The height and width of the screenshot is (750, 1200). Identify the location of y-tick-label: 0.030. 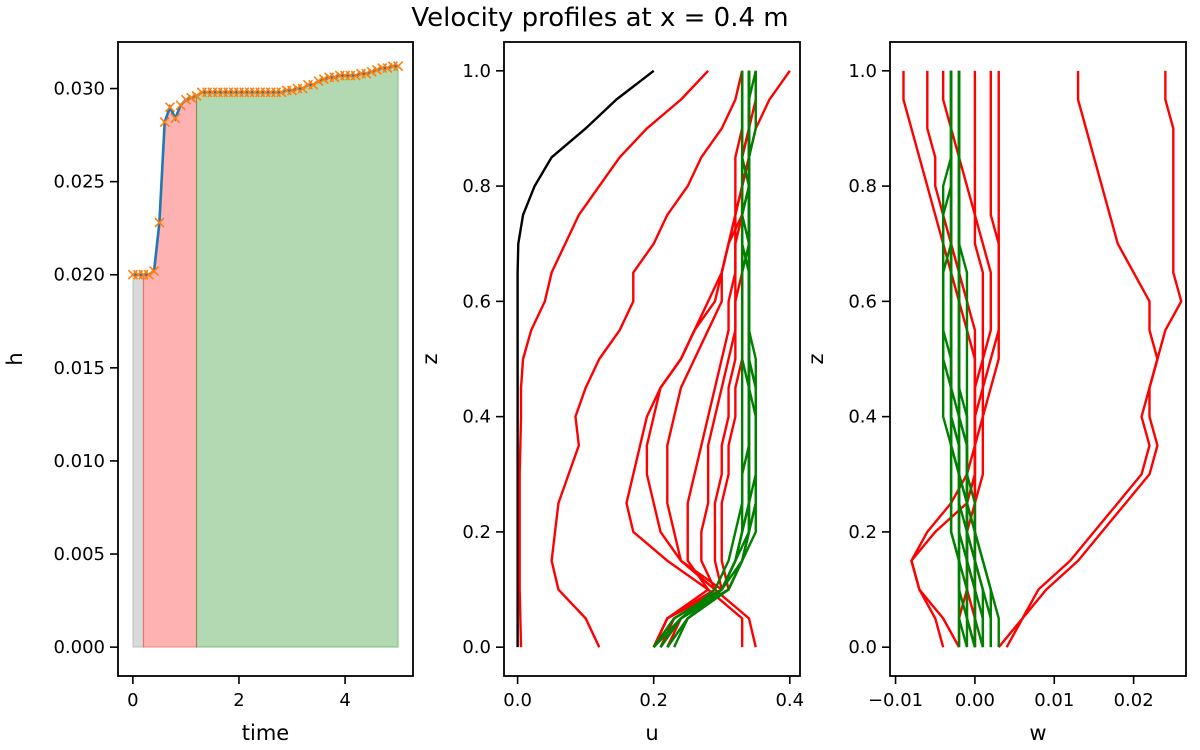
(79, 89).